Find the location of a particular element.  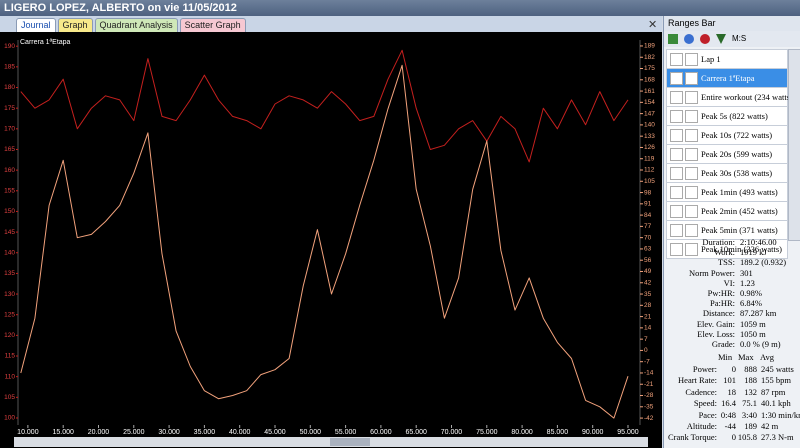

y2-tick-label: 91 is located at coordinates (648, 204).